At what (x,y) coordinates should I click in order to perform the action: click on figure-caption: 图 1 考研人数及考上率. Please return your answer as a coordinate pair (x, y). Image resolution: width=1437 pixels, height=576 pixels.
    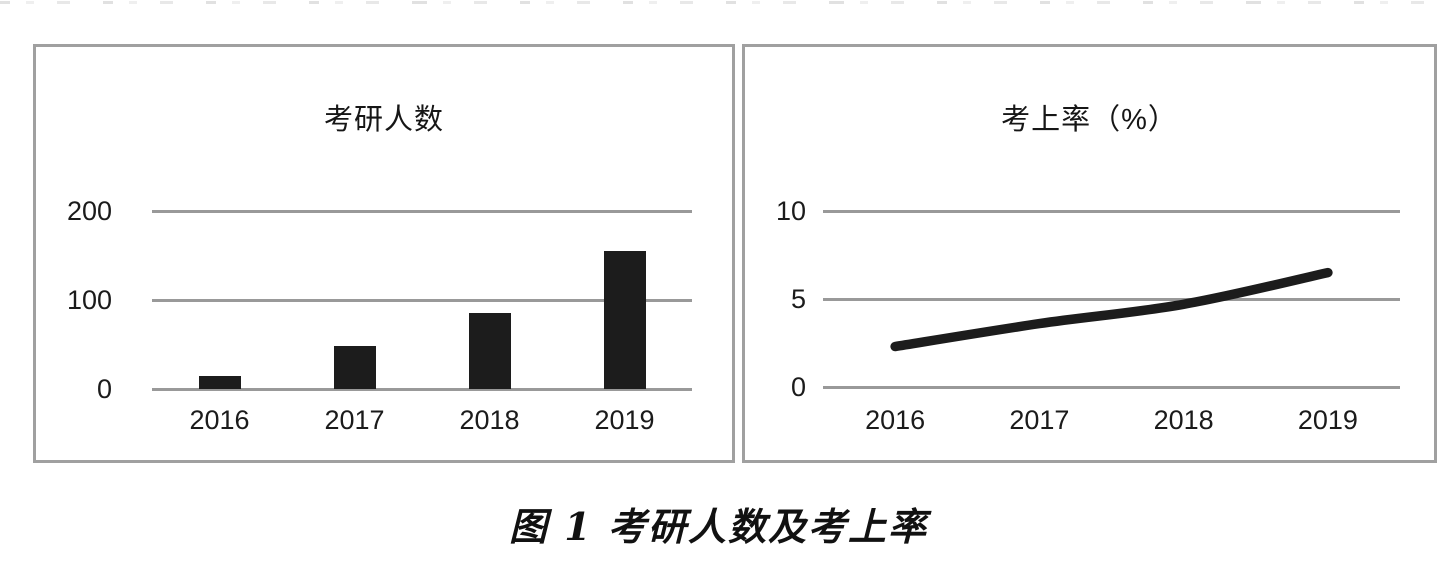
    Looking at the image, I should click on (718, 526).